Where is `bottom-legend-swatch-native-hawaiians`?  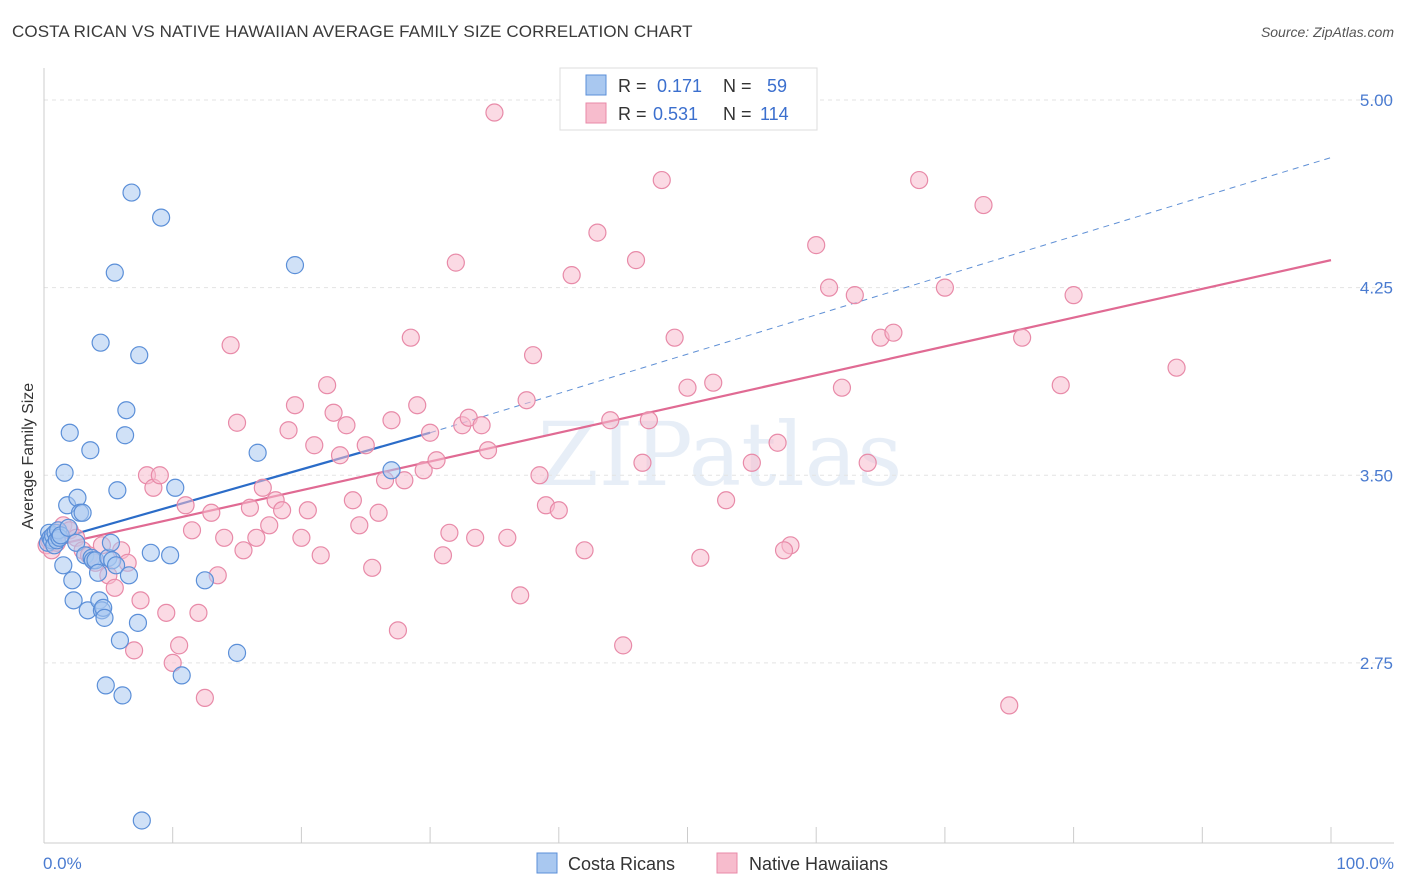 bottom-legend-swatch-native-hawaiians is located at coordinates (727, 863).